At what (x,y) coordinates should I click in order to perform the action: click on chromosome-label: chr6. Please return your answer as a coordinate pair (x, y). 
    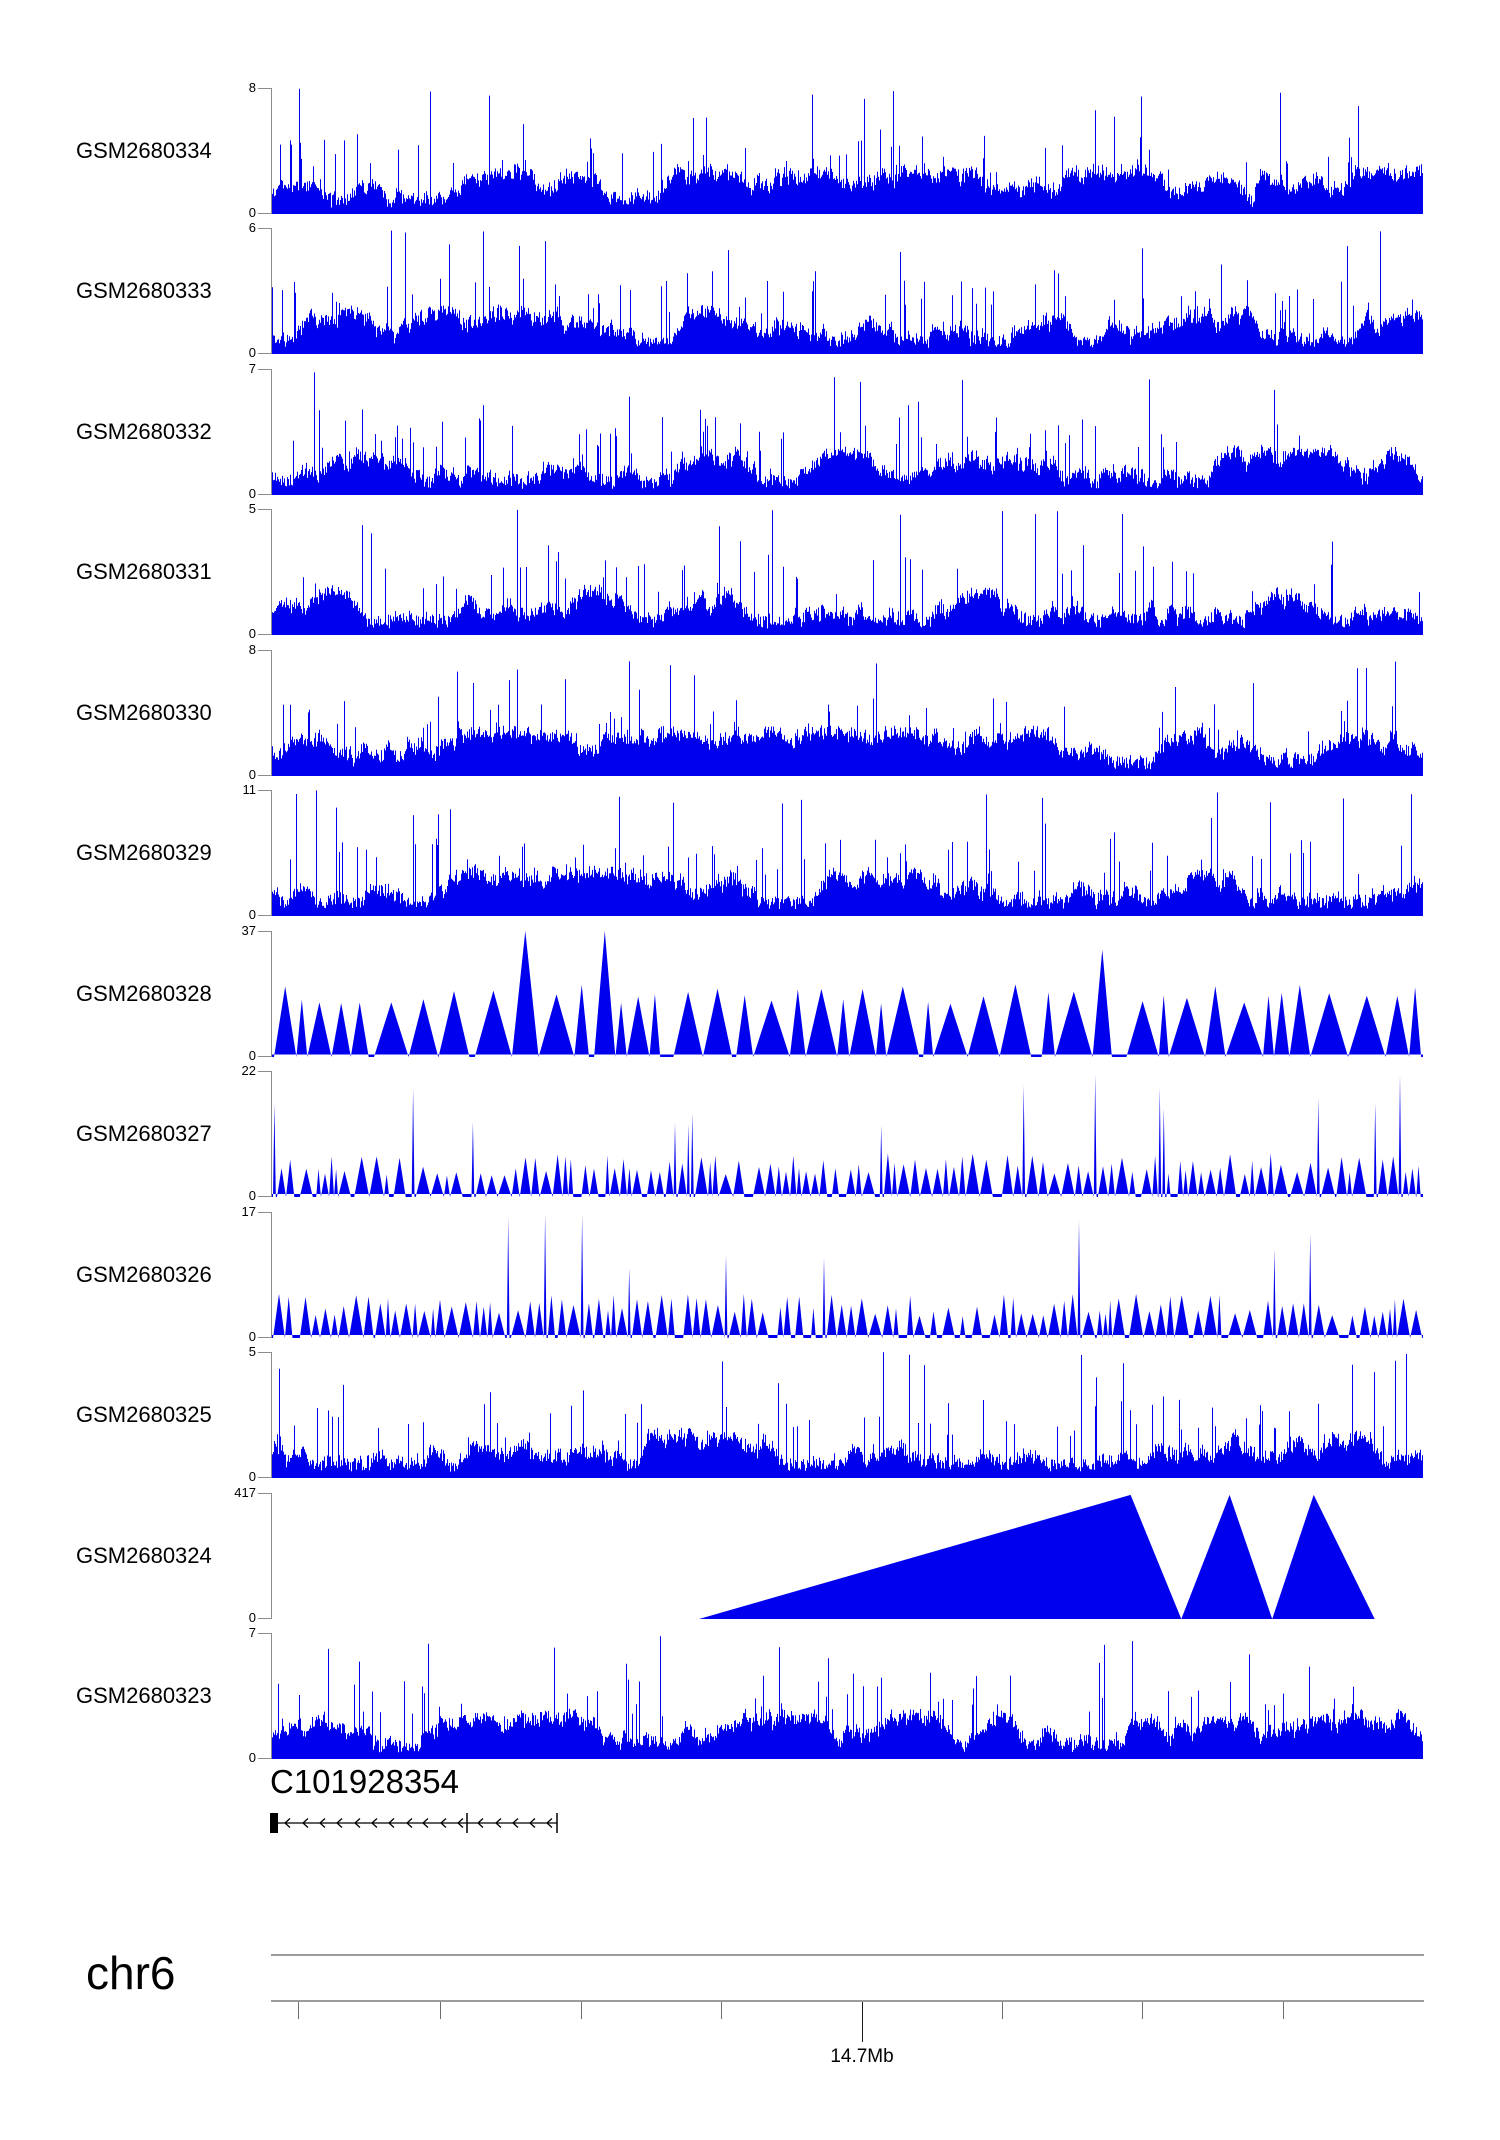
    Looking at the image, I should click on (131, 1973).